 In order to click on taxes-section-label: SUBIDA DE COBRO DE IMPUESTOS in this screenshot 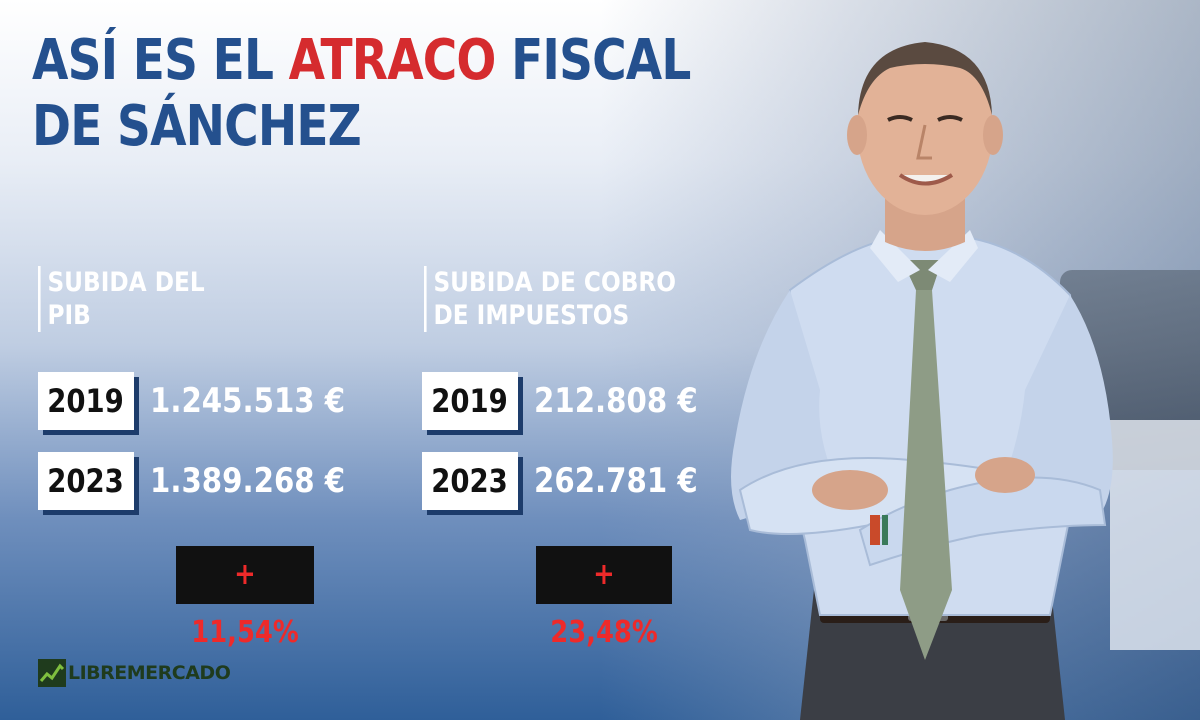, I will do `click(575, 299)`.